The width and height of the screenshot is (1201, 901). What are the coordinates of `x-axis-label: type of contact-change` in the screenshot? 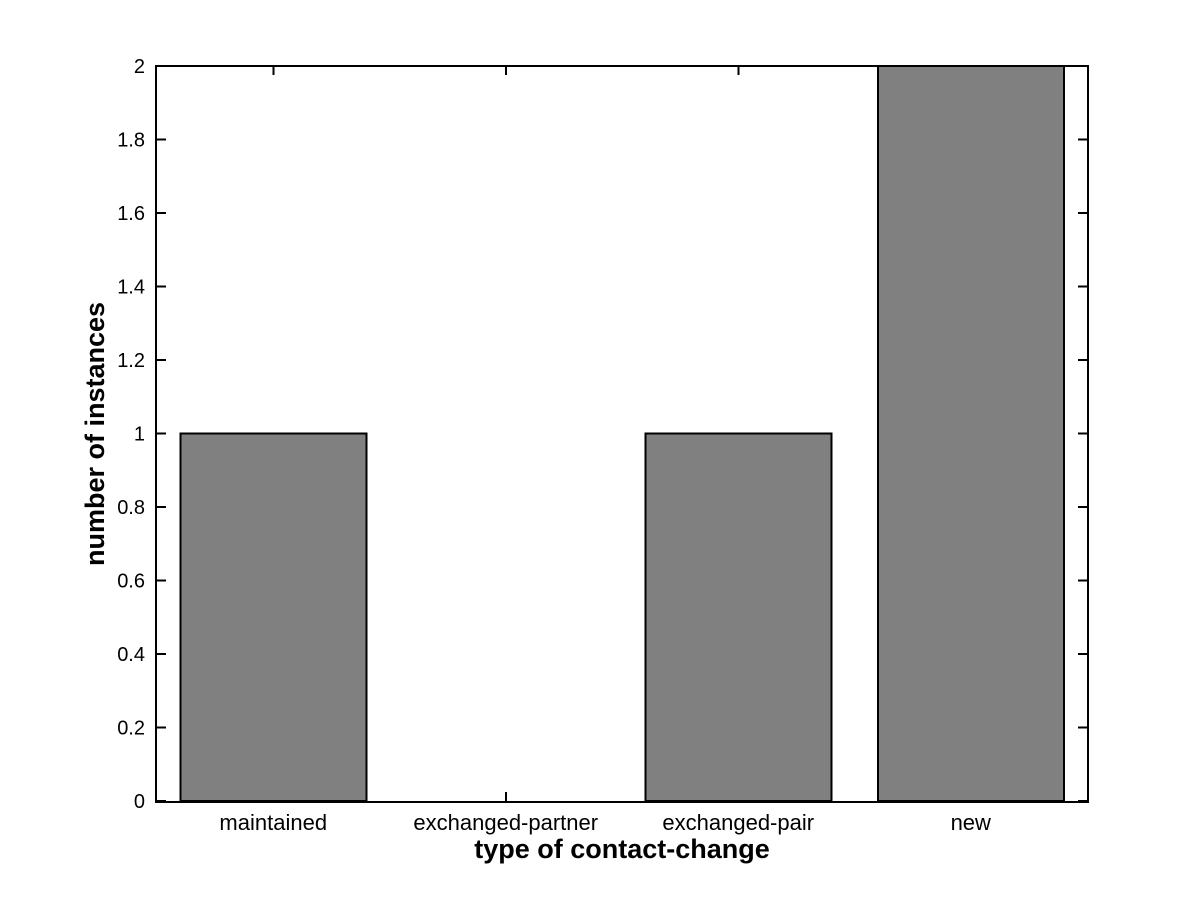 It's located at (622, 849).